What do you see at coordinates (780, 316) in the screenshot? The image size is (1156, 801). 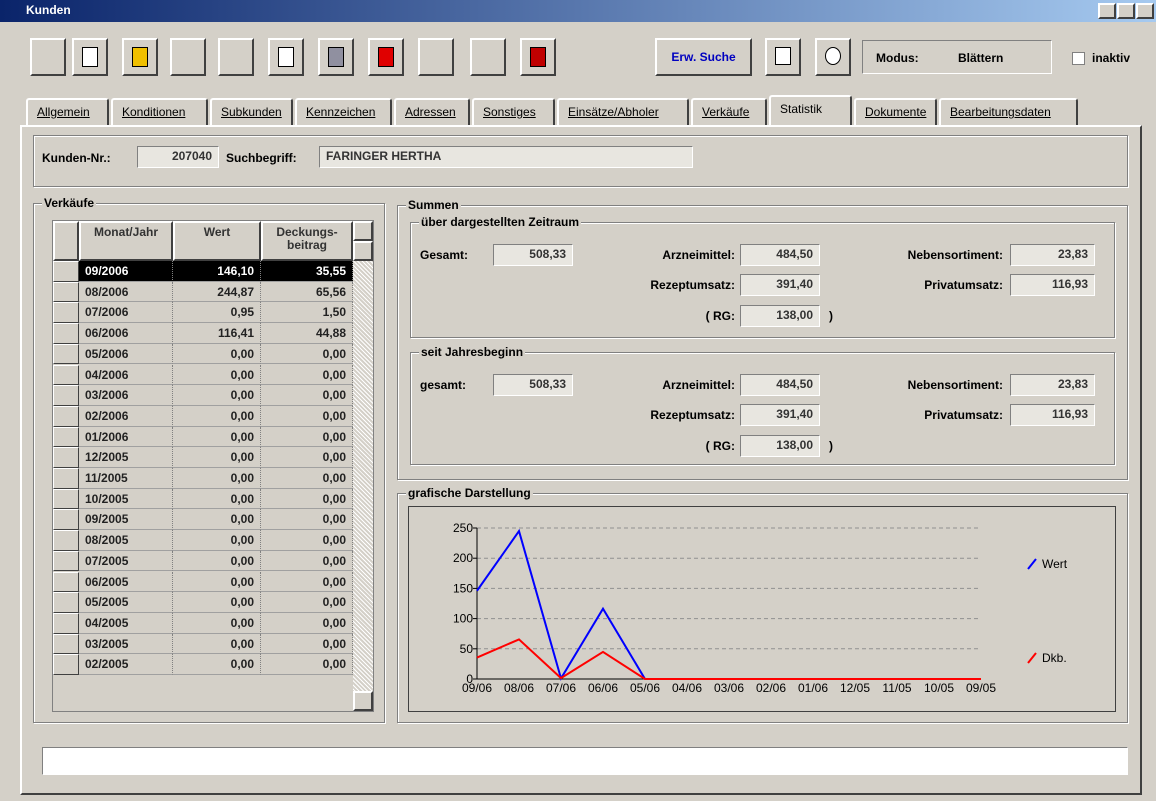 I see `value-field: 138,00` at bounding box center [780, 316].